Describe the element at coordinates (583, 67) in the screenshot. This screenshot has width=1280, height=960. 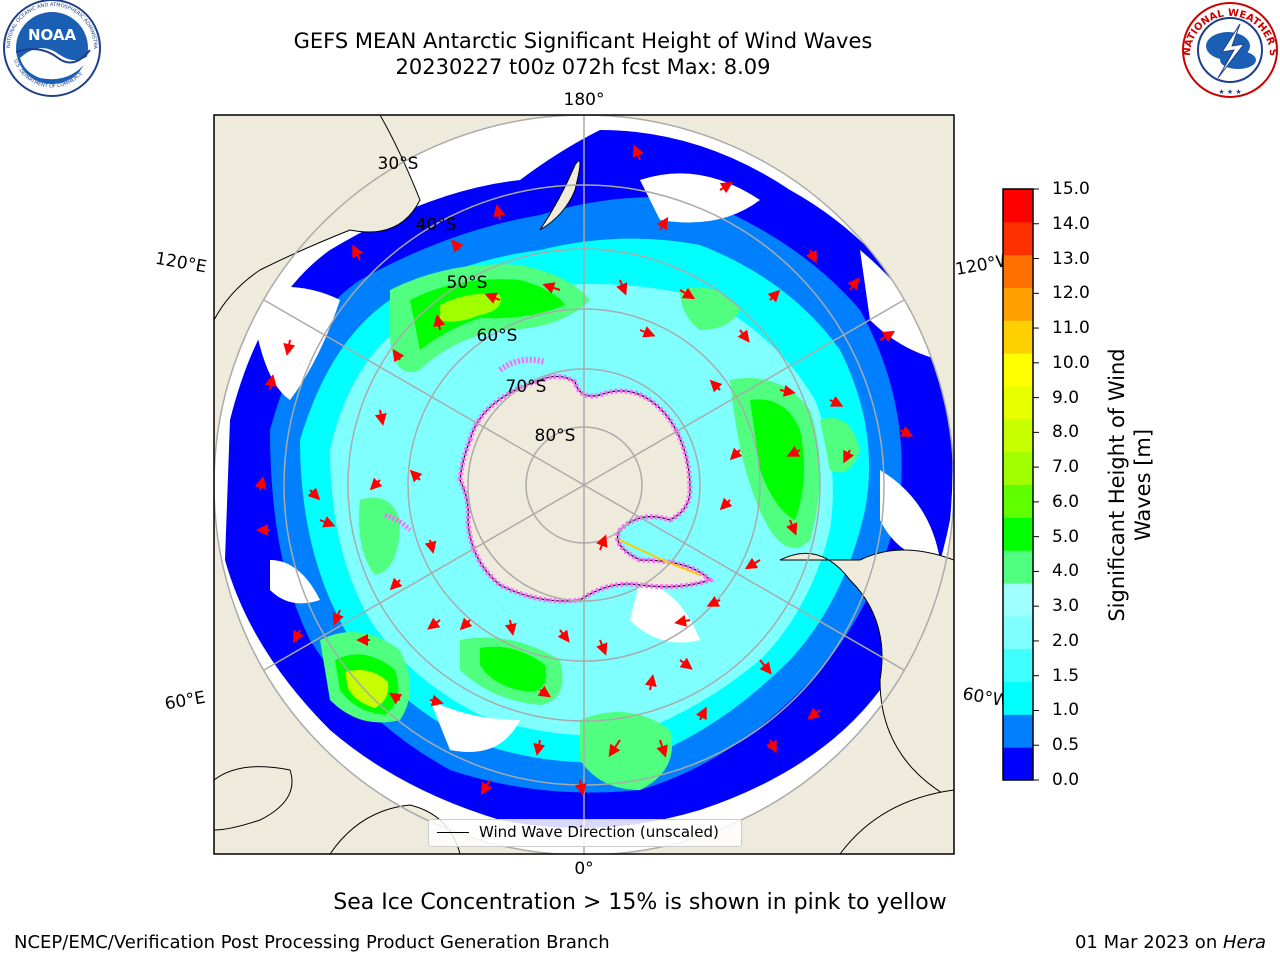
I see `map-subtitle: 20230227 t00z 072h fcst Max: 8.09` at that location.